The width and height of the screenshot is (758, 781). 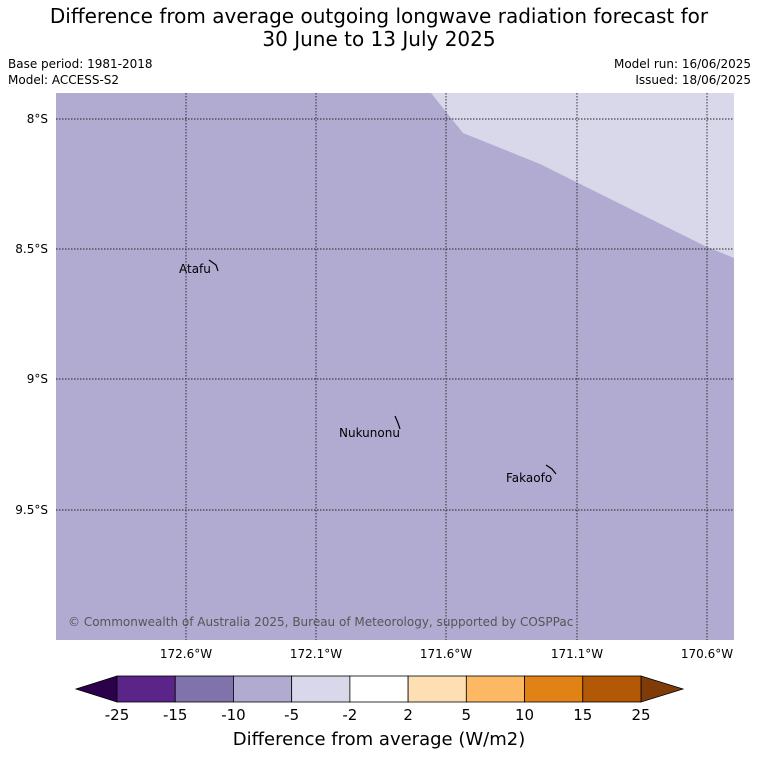 What do you see at coordinates (31, 510) in the screenshot?
I see `lat-label: 9.5°S` at bounding box center [31, 510].